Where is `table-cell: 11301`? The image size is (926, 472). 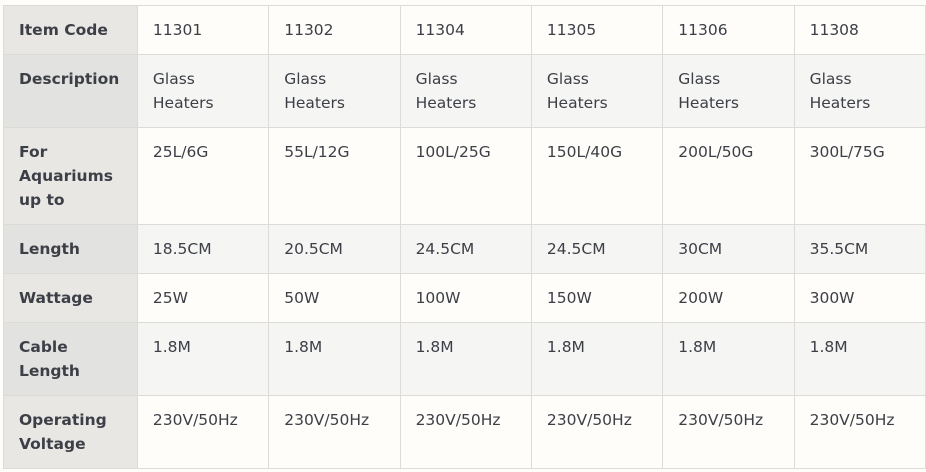
table-cell: 11301 is located at coordinates (203, 30).